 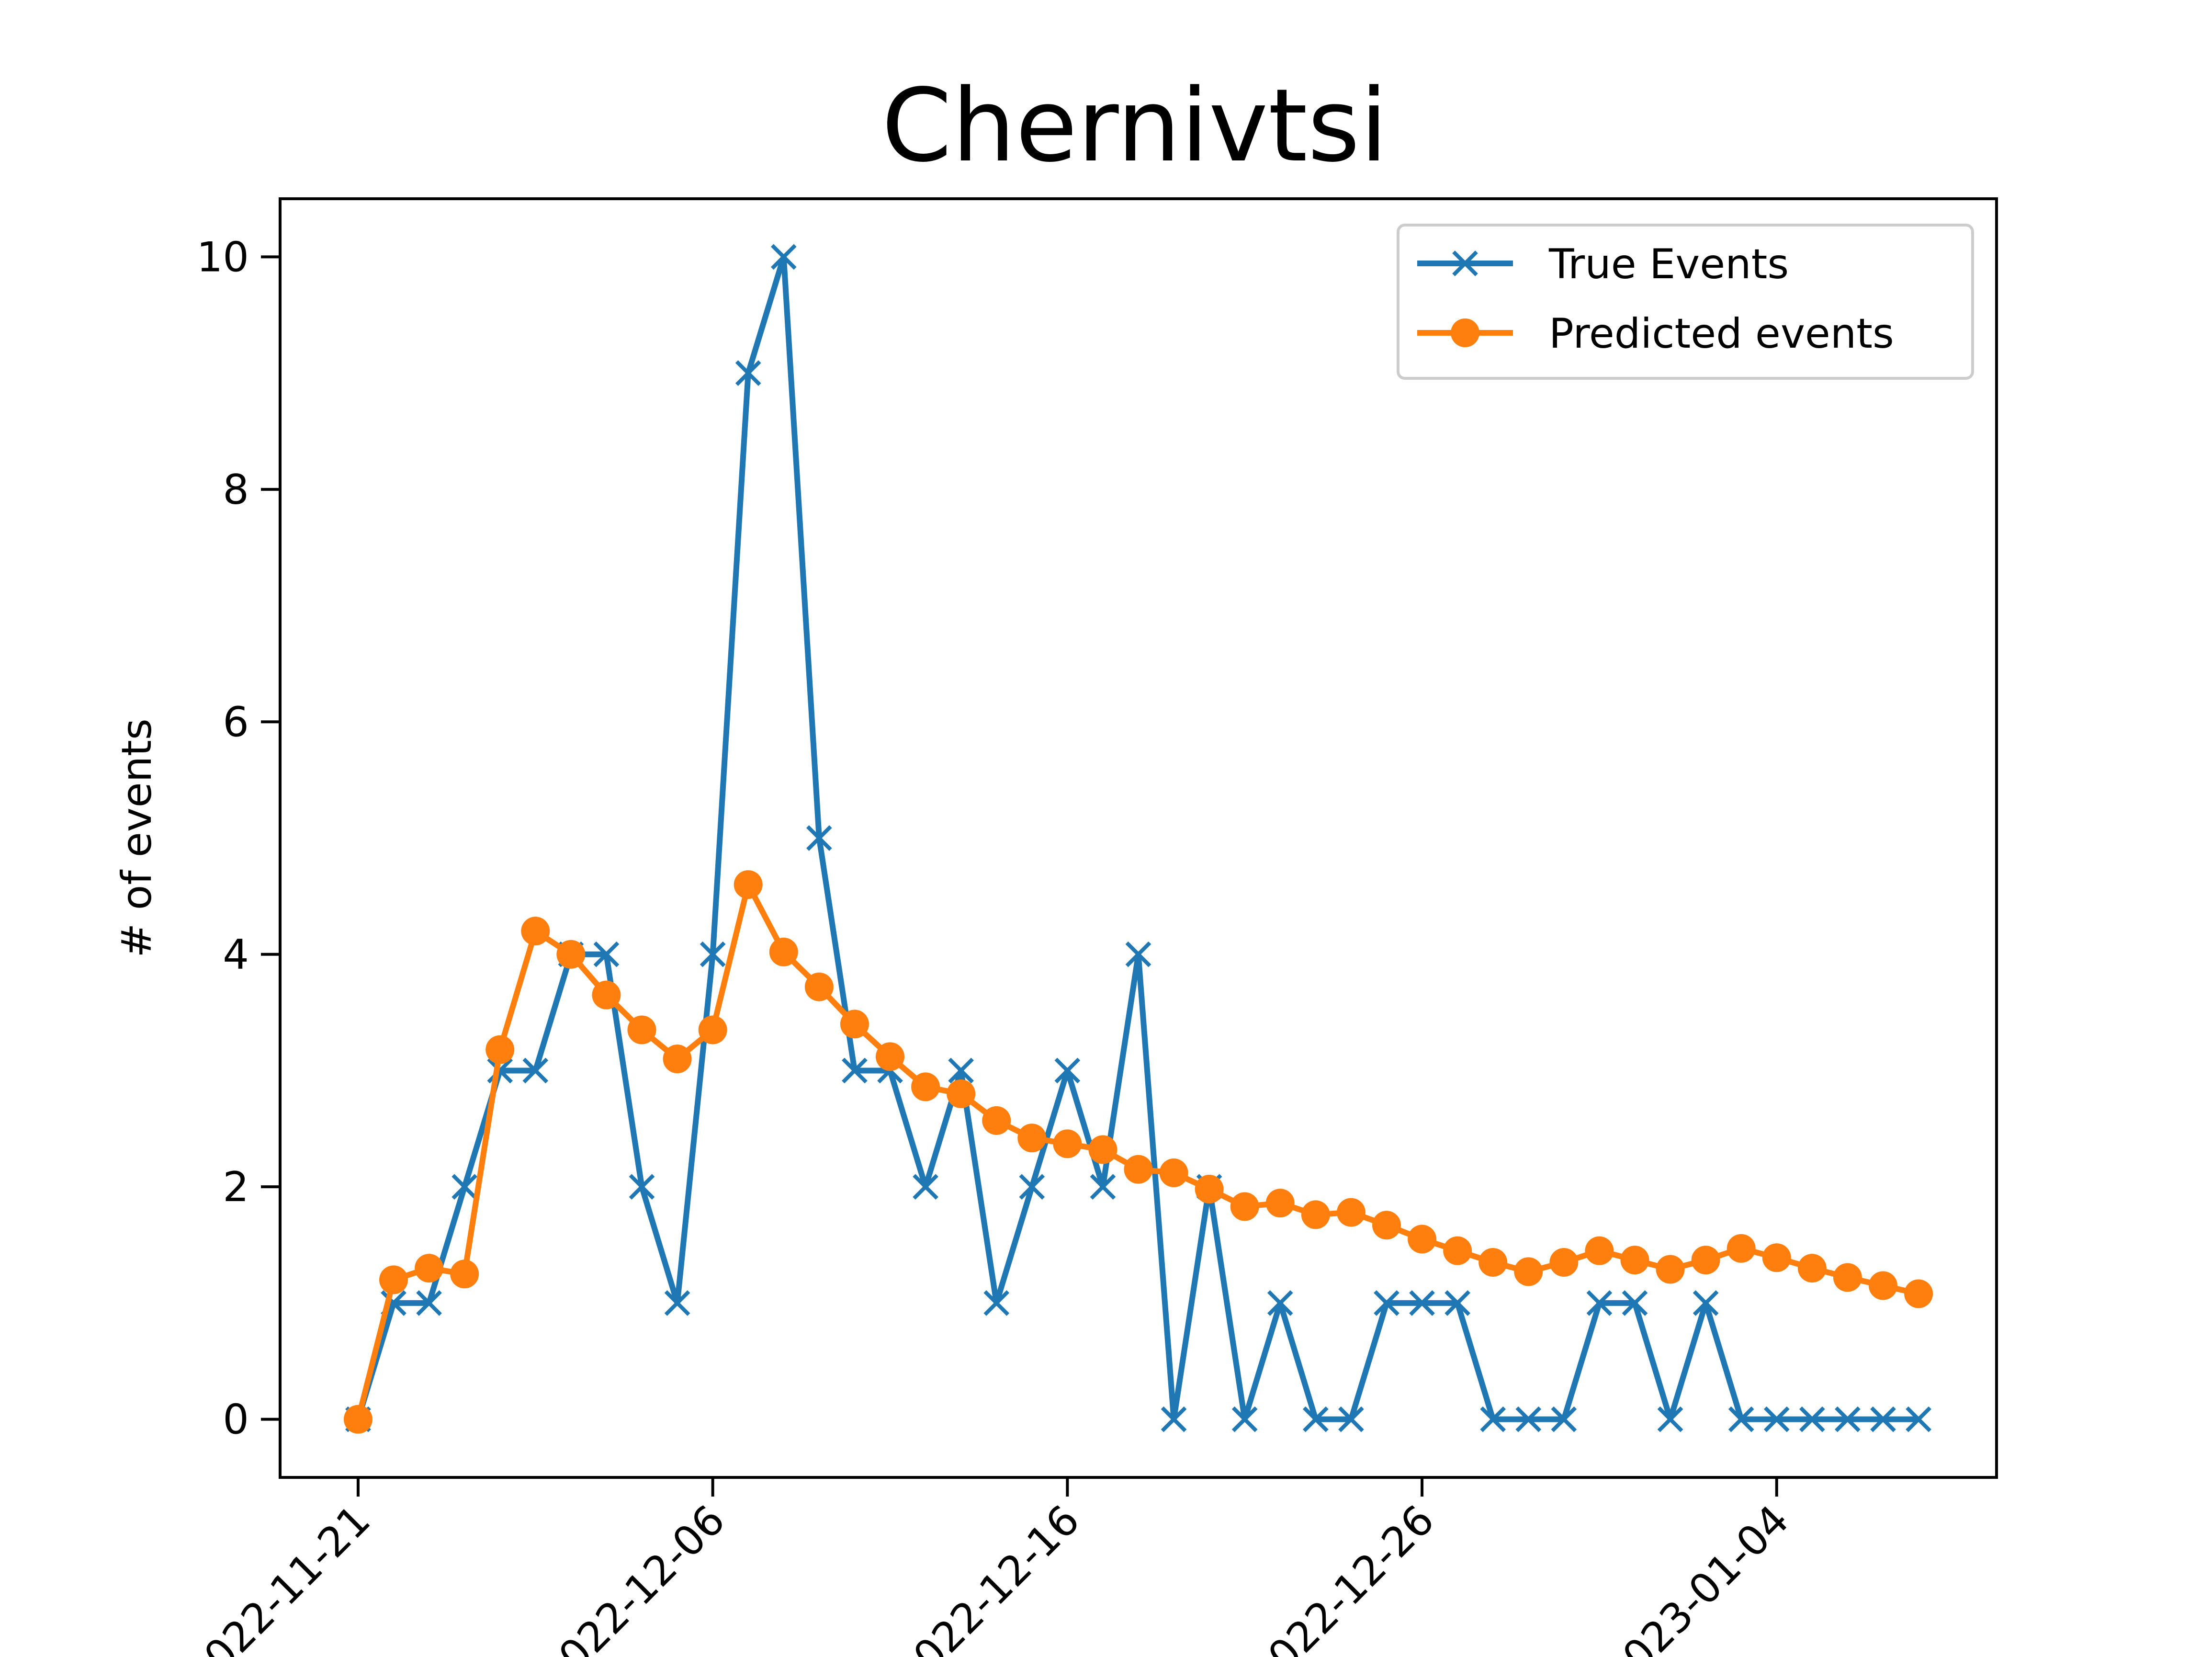 What do you see at coordinates (236, 1420) in the screenshot?
I see `y-tick-label: 0` at bounding box center [236, 1420].